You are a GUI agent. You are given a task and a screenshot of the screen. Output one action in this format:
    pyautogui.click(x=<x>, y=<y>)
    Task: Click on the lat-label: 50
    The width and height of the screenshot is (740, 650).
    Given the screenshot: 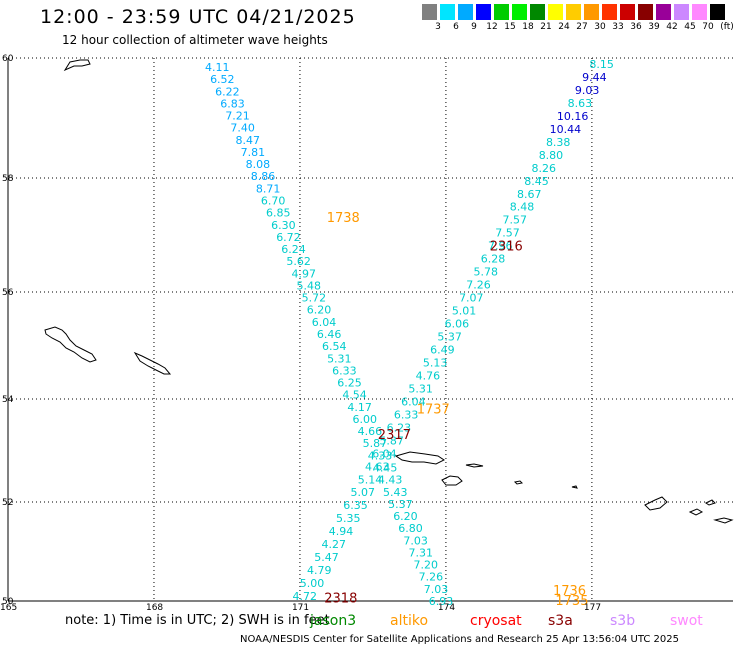 What is the action you would take?
    pyautogui.click(x=8, y=602)
    